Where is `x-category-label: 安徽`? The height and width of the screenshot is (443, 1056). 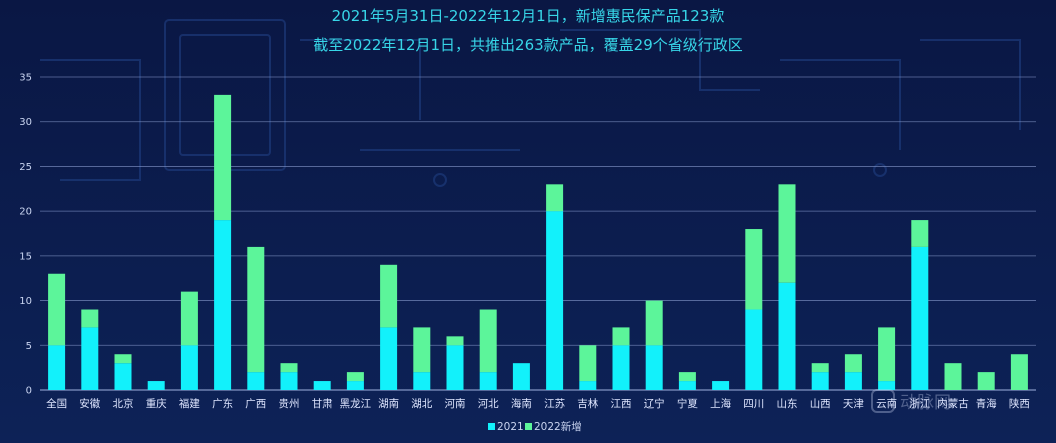 x-category-label: 安徽 is located at coordinates (89, 403).